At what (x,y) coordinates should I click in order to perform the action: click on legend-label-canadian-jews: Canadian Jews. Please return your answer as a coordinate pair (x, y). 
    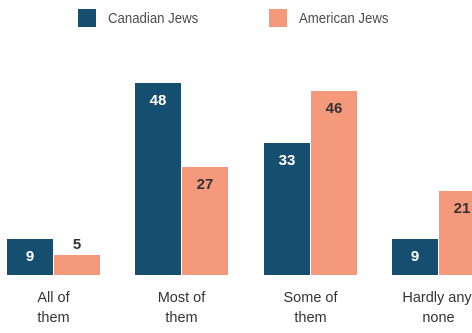
    Looking at the image, I should click on (153, 18).